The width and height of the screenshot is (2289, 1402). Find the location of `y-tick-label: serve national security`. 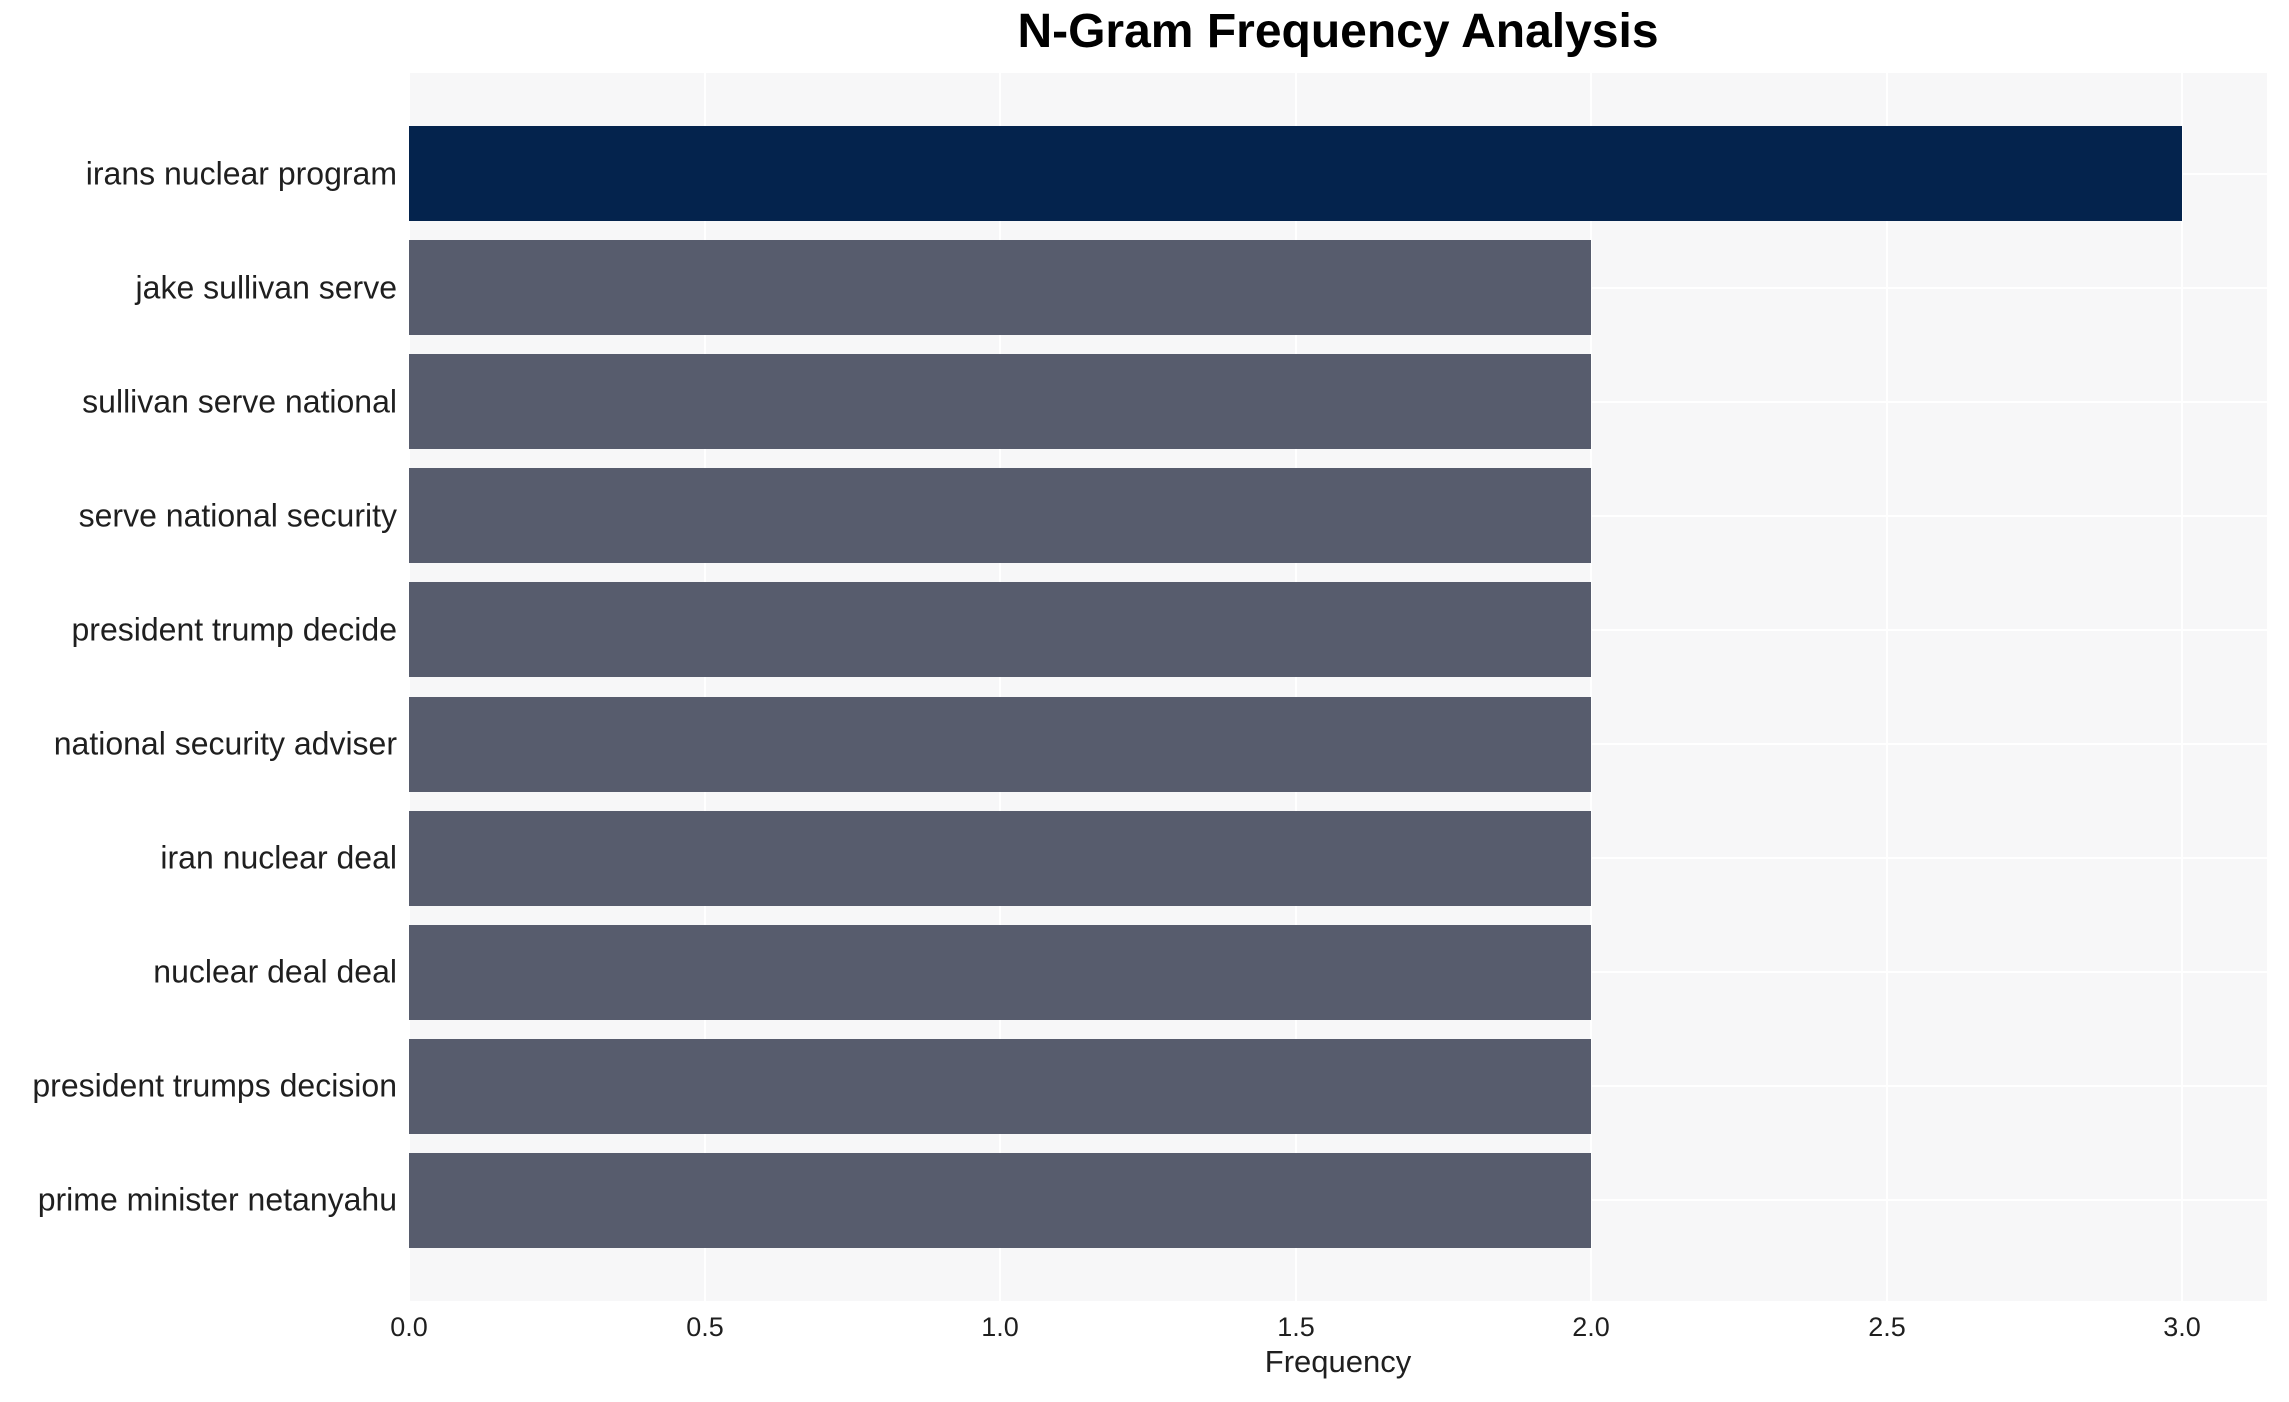

y-tick-label: serve national security is located at coordinates (237, 515).